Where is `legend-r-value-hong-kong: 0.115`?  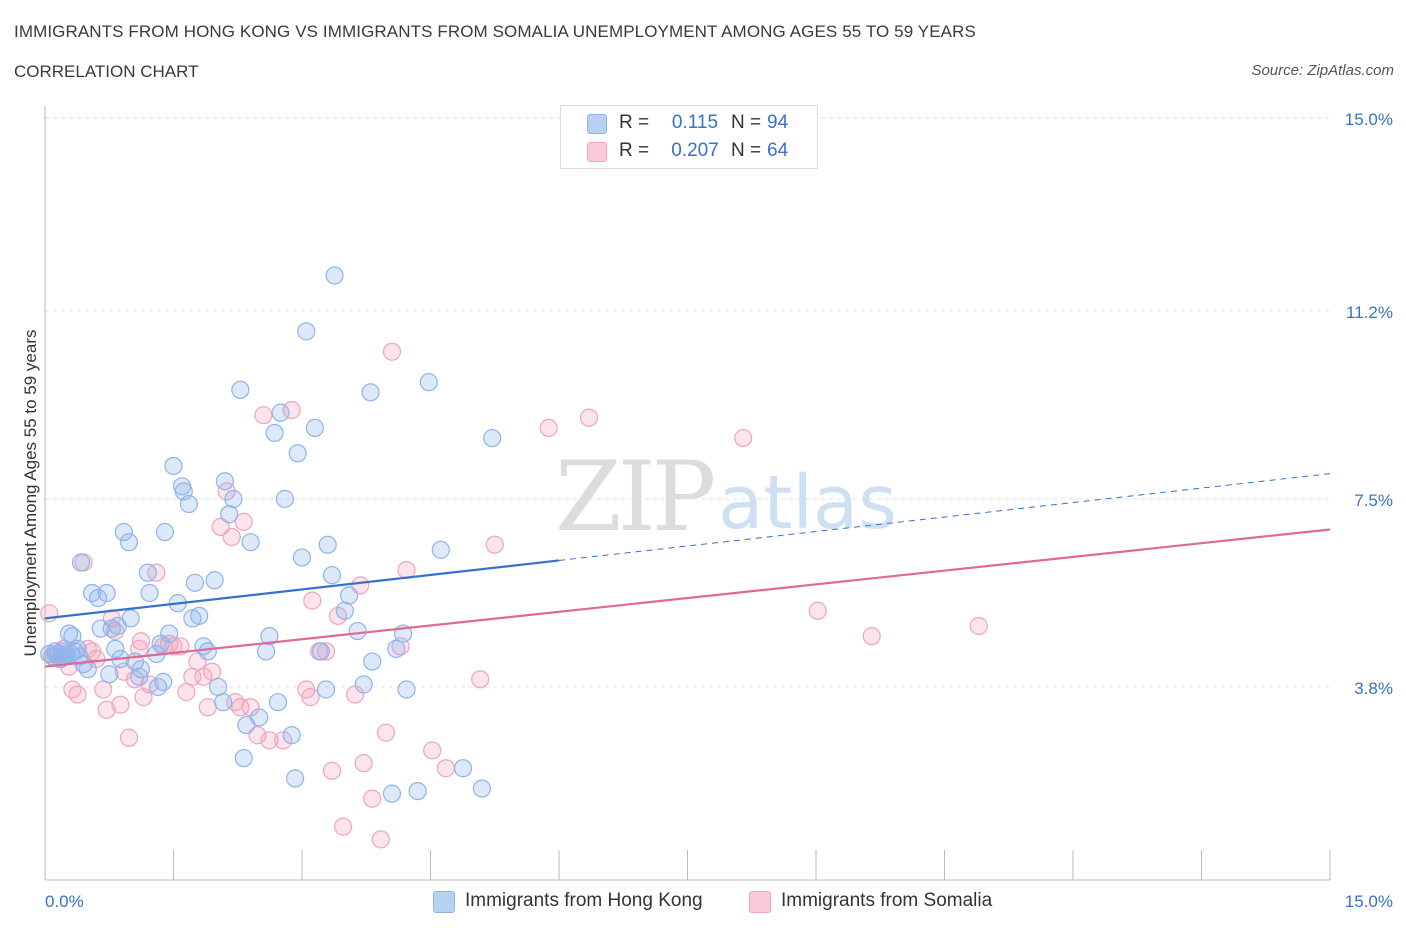 legend-r-value-hong-kong: 0.115 is located at coordinates (695, 122).